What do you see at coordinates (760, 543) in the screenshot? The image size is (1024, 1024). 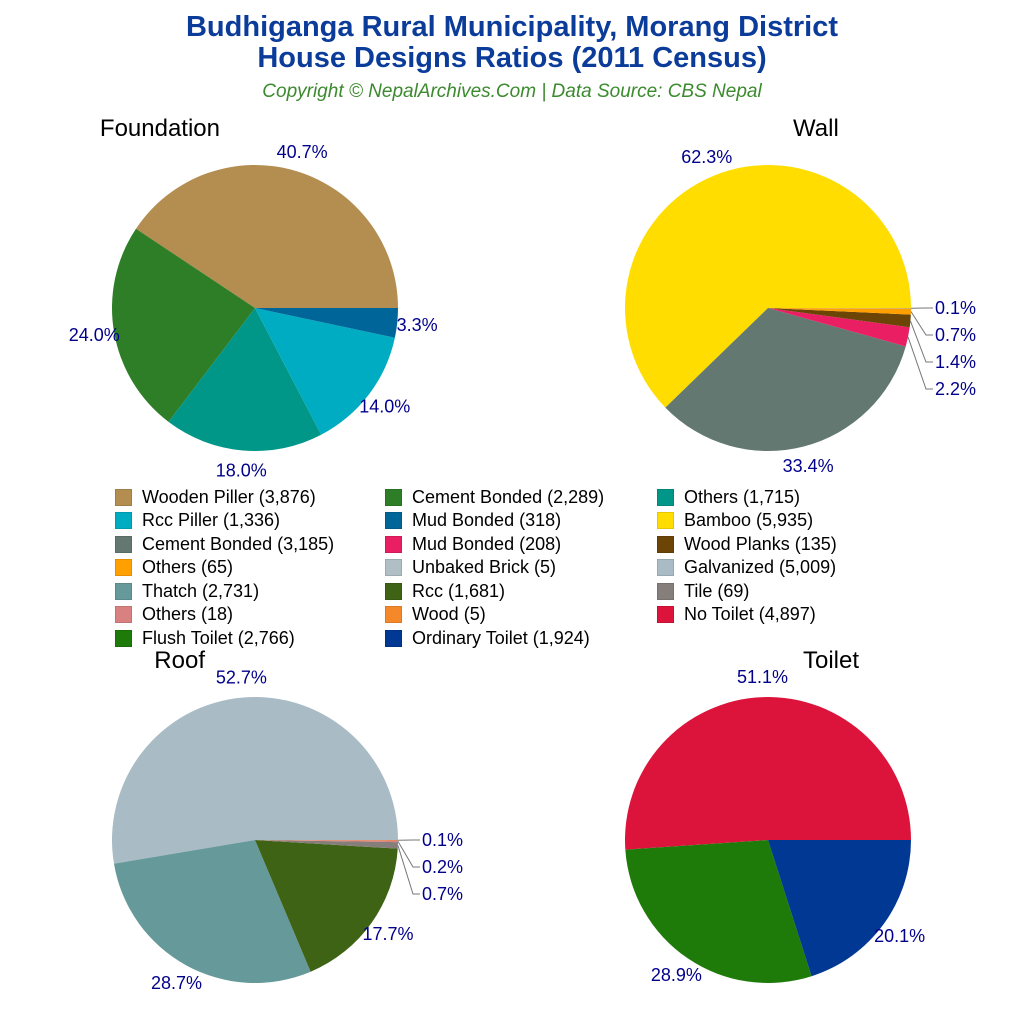 I see `legend-label: Wood Planks (135)` at bounding box center [760, 543].